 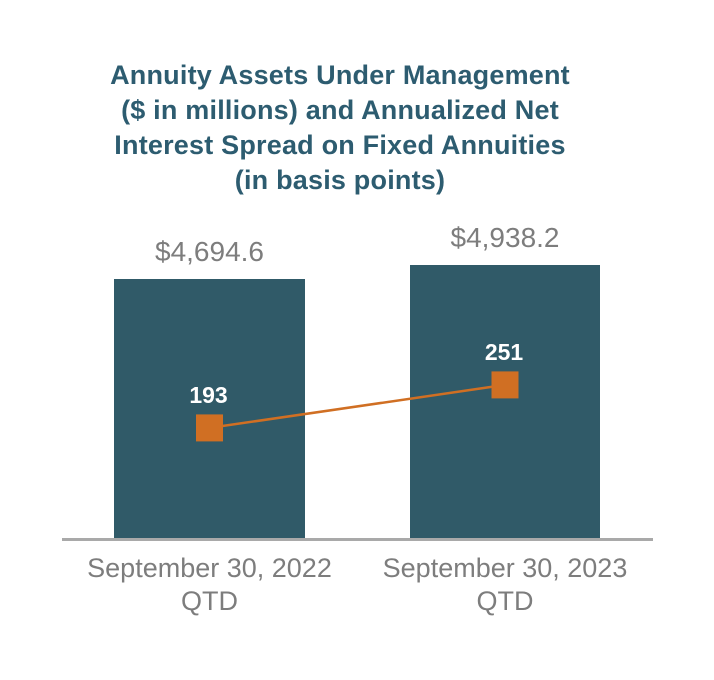 What do you see at coordinates (504, 352) in the screenshot?
I see `spread-value-label-2023: 251` at bounding box center [504, 352].